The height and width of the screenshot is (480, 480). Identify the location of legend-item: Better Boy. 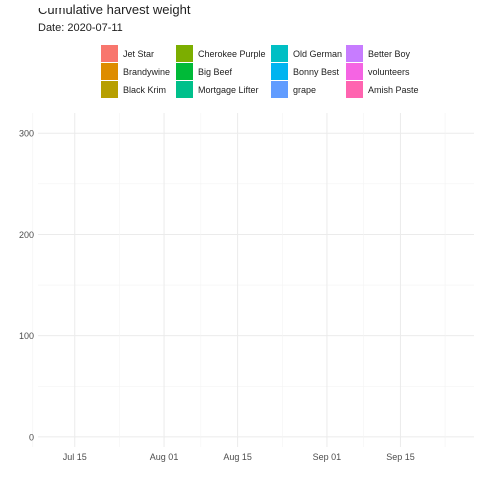
(378, 53).